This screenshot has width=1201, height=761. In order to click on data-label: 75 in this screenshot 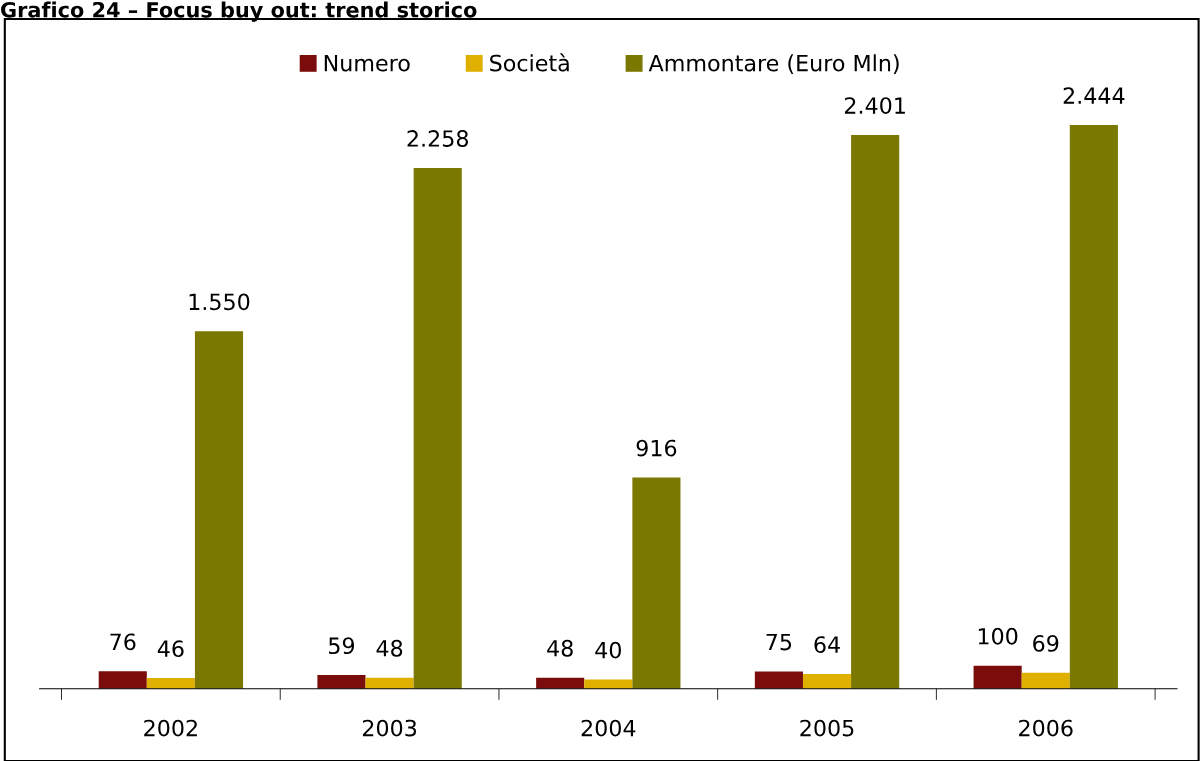, I will do `click(779, 642)`.